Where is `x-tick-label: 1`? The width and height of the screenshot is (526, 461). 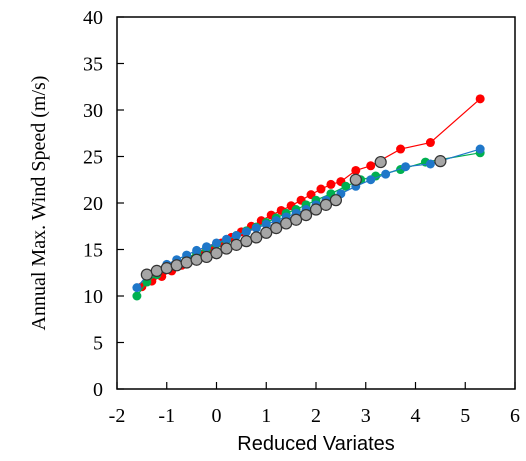 x-tick-label: 1 is located at coordinates (266, 416).